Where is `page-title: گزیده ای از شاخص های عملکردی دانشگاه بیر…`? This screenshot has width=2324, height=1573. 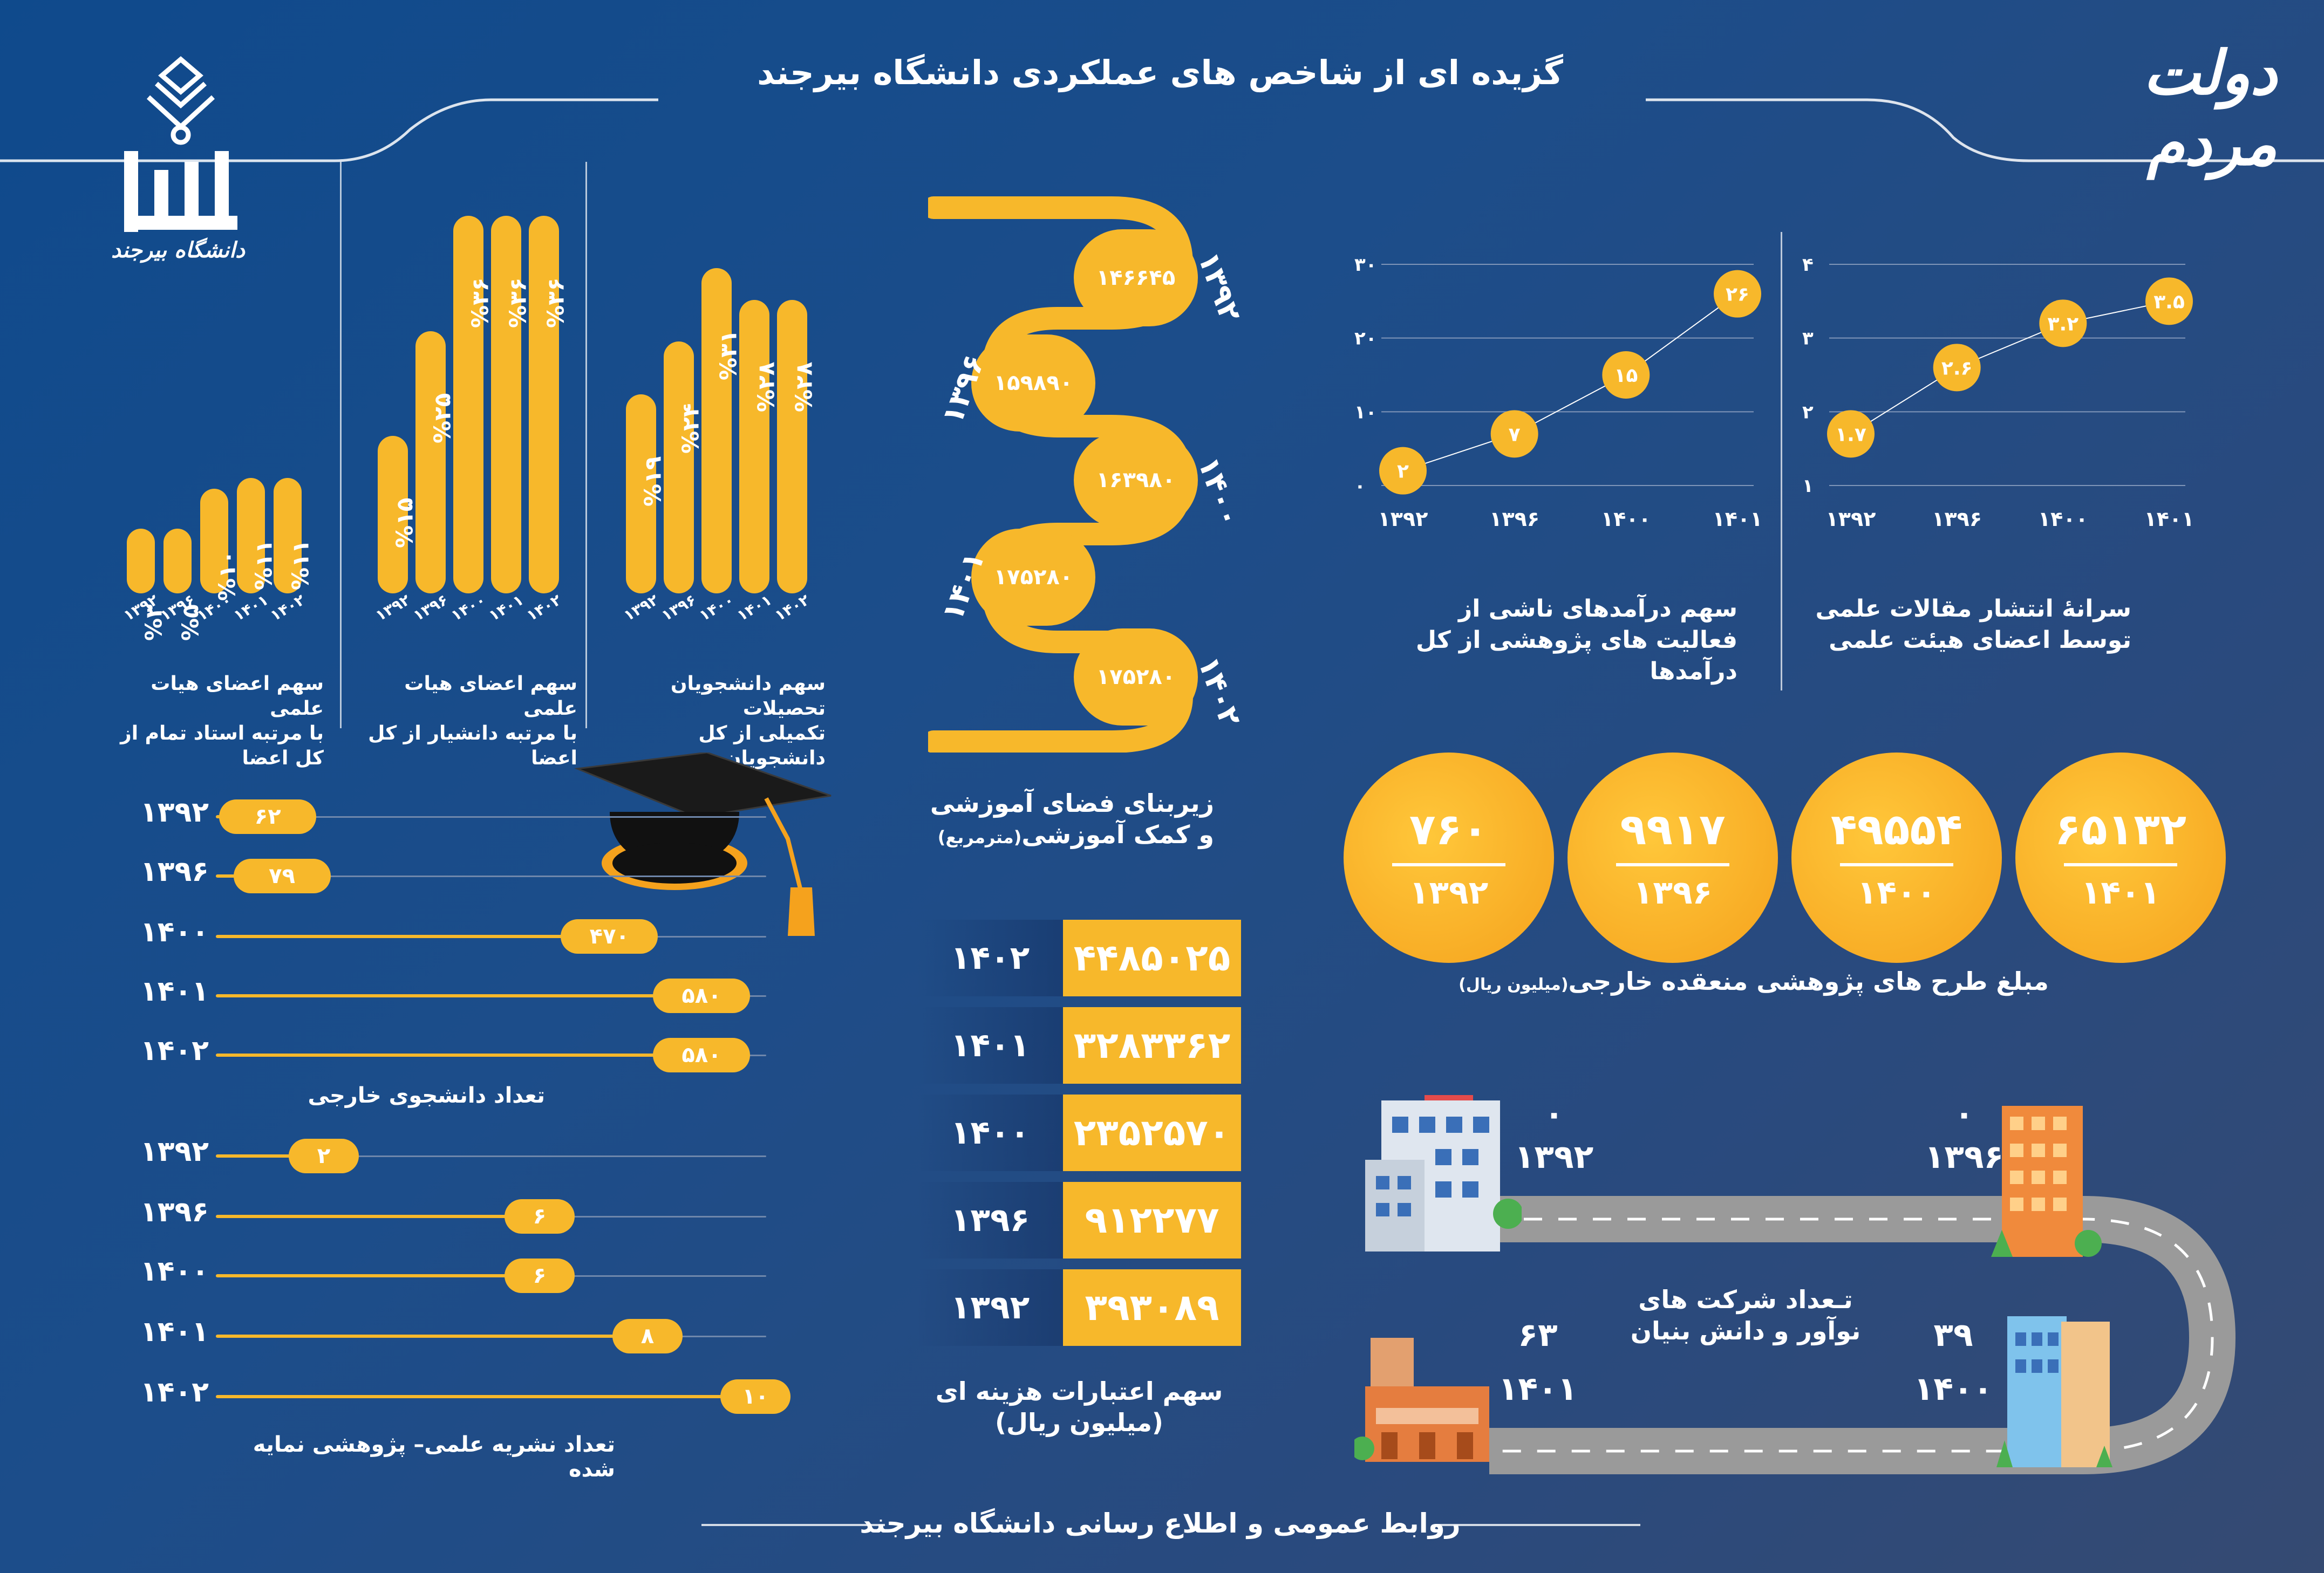
page-title: گزیده ای از شاخص های عملکردی دانشگاه بیر… is located at coordinates (1160, 72).